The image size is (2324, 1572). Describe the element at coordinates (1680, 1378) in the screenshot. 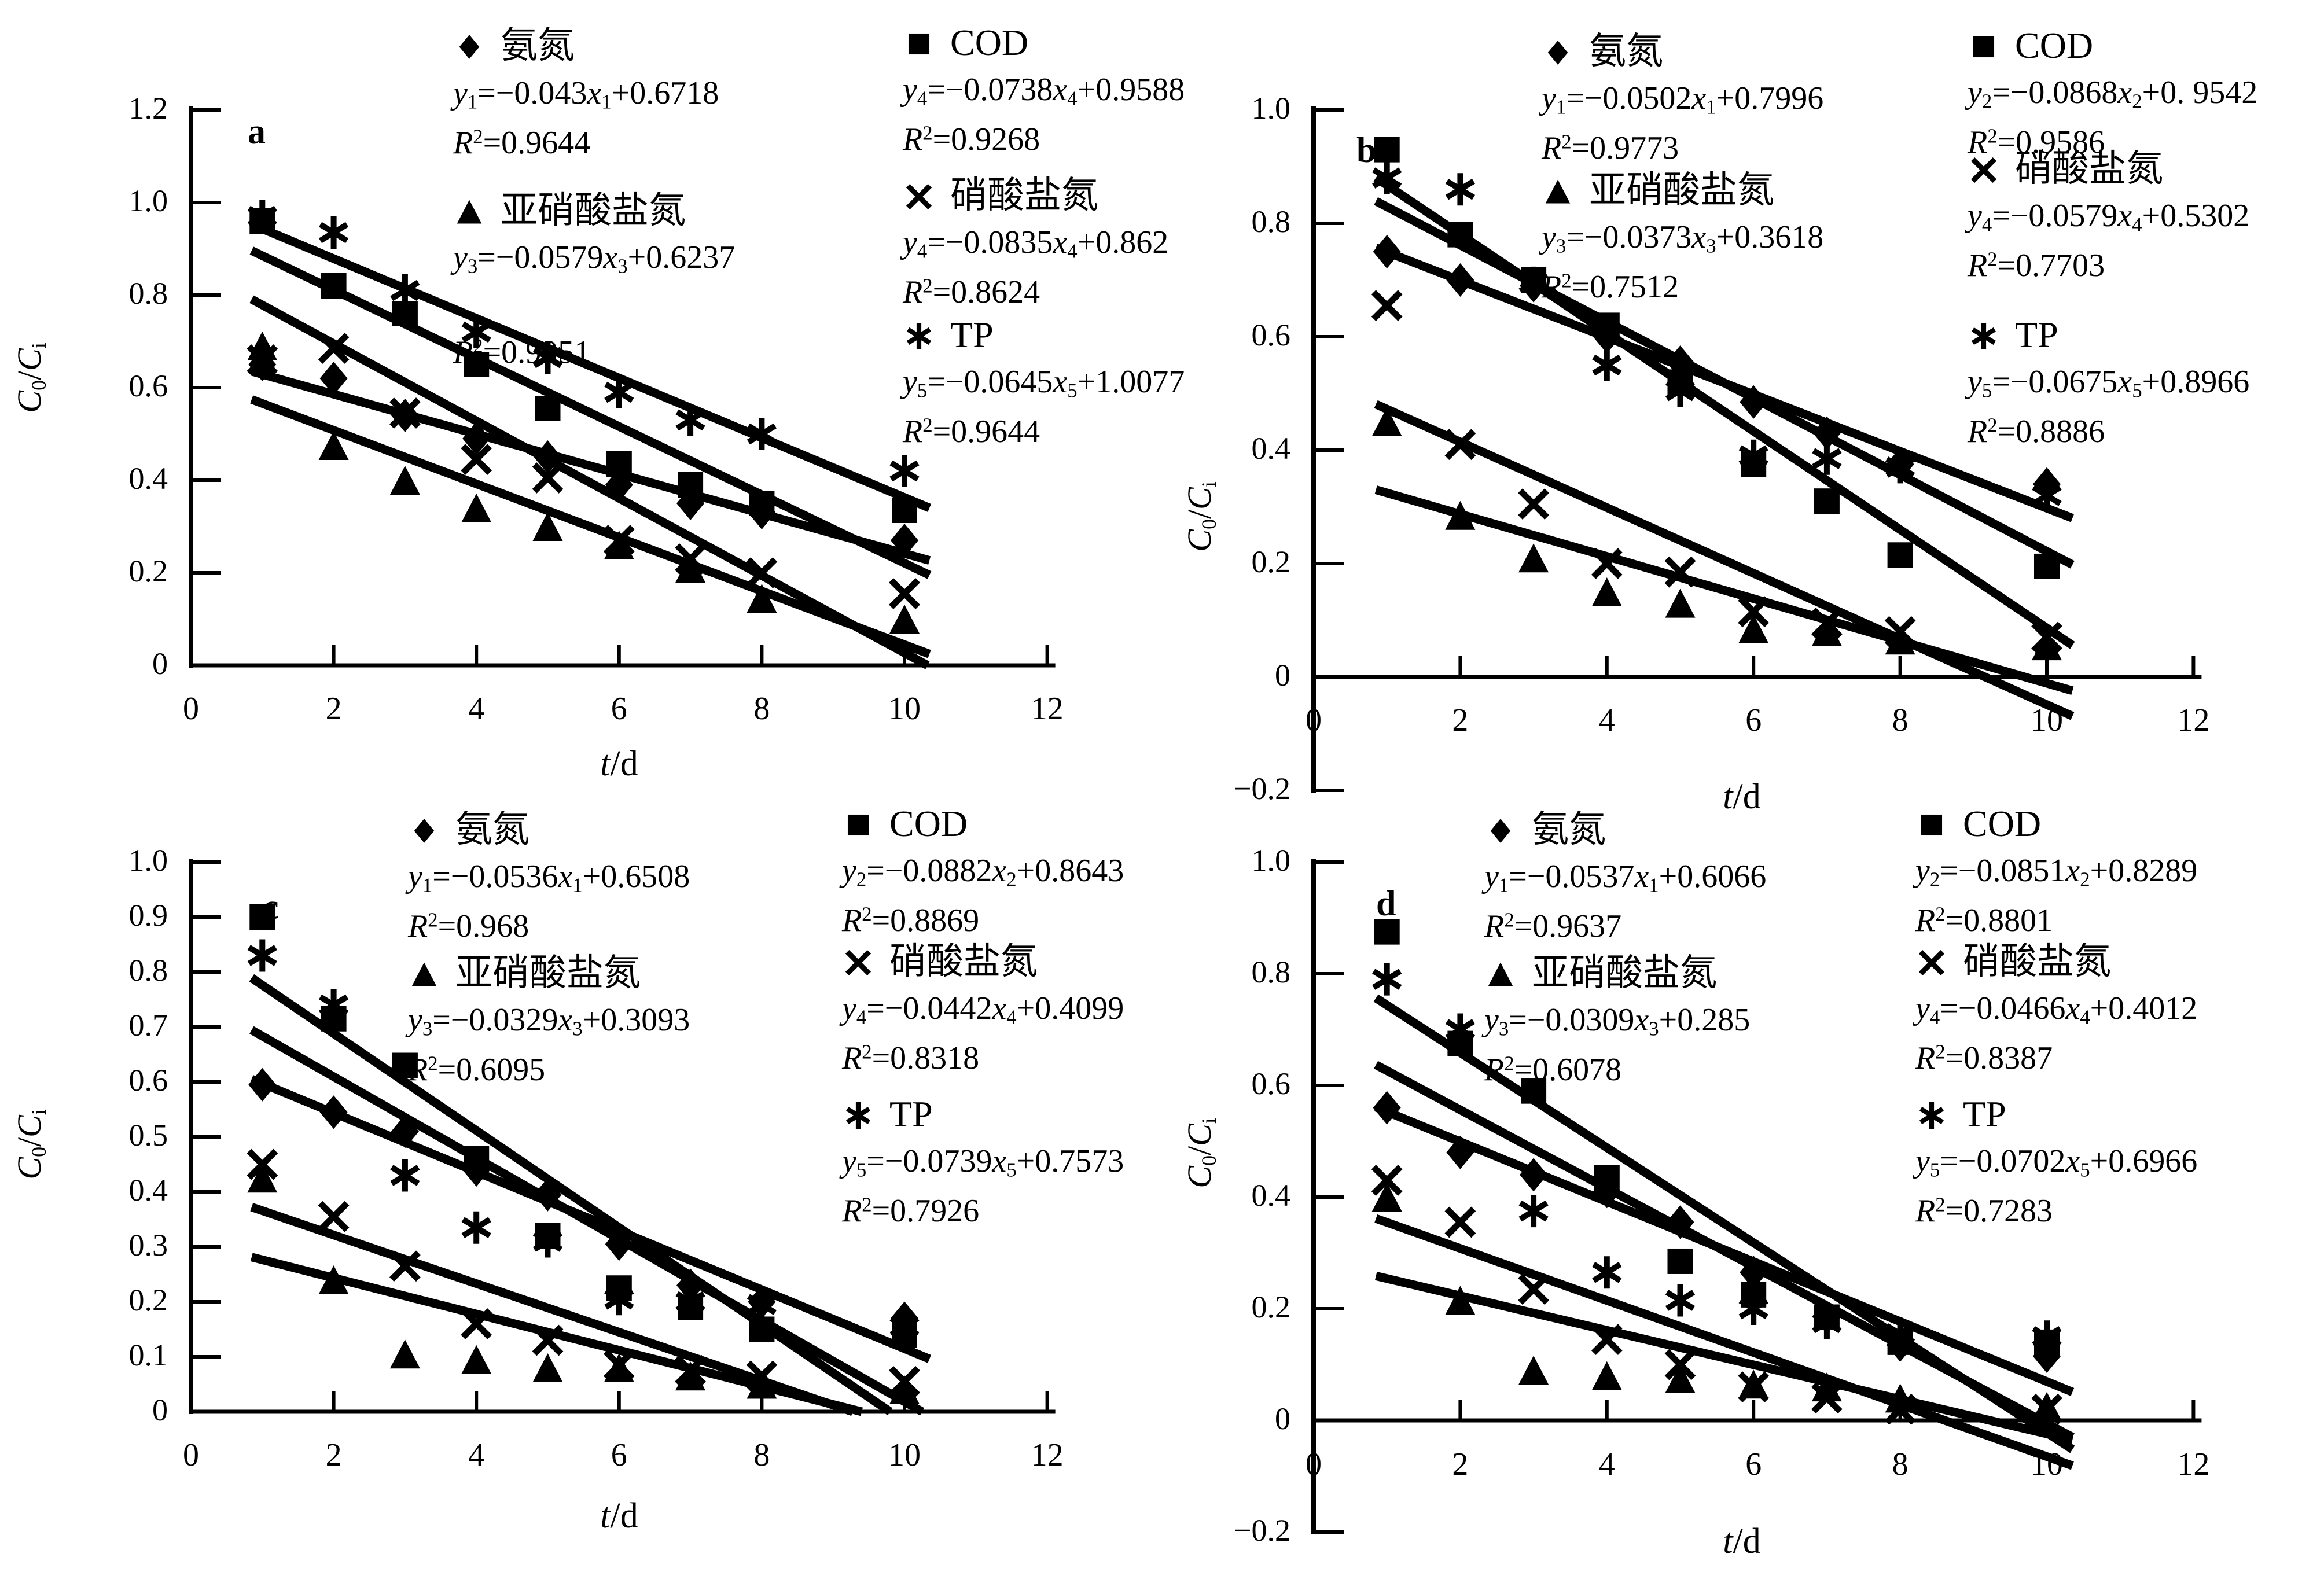

I see `panel-d-series-2-point` at that location.